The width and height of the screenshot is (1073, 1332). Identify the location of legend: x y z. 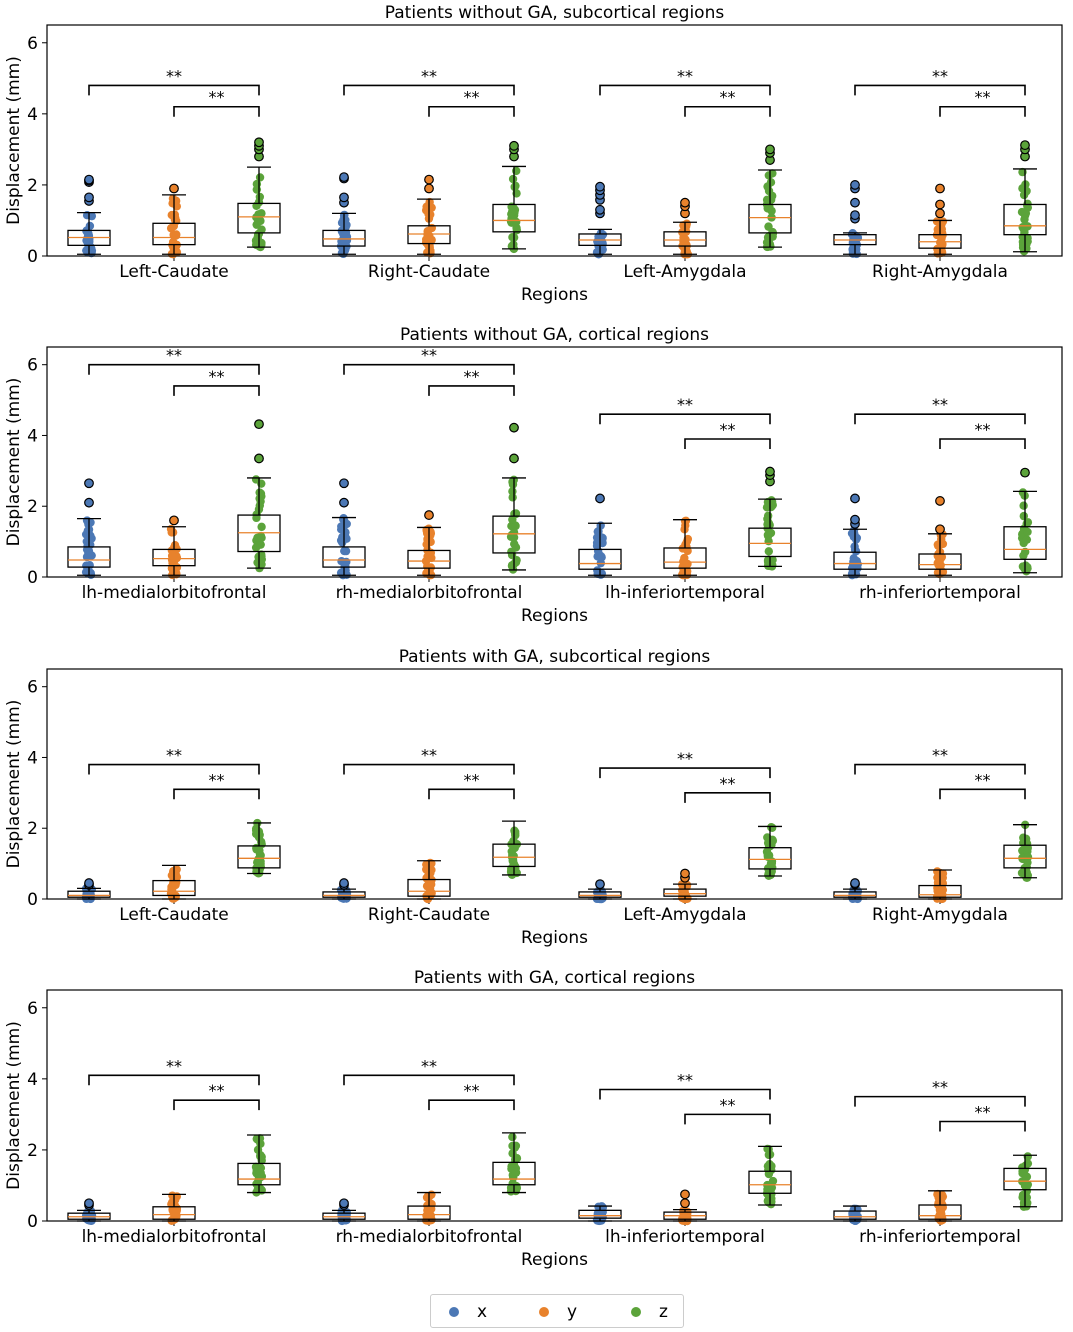
(557, 1311).